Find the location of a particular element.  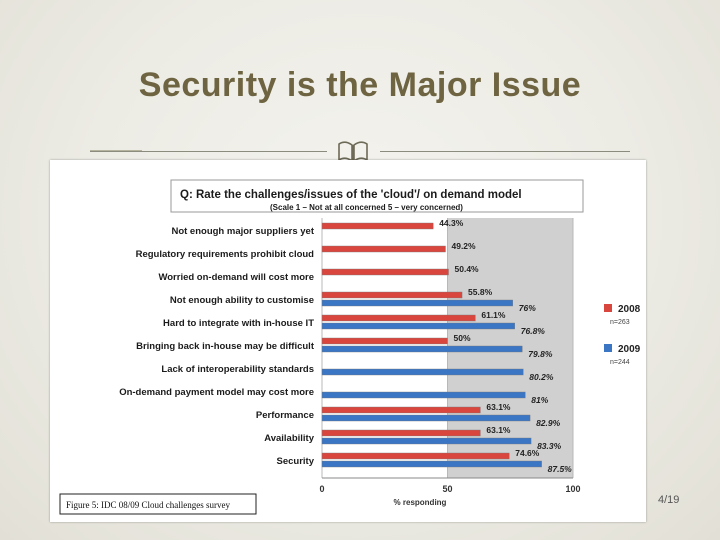

legend-label: 2009 is located at coordinates (629, 349).